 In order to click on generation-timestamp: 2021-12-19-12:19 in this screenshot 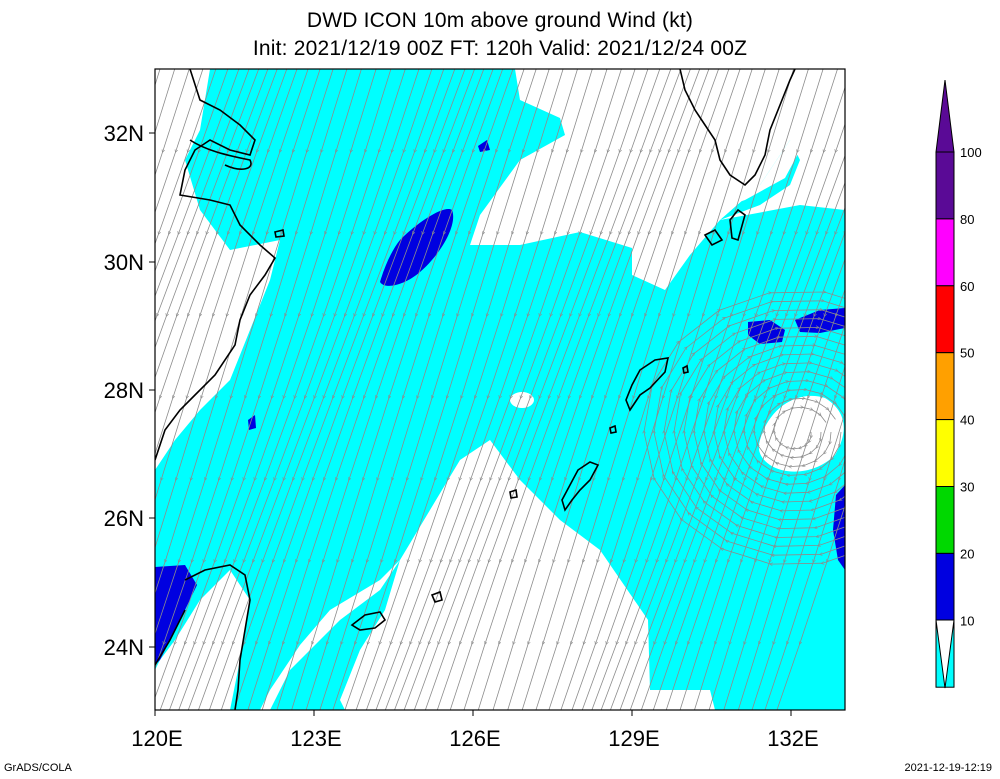, I will do `click(948, 768)`.